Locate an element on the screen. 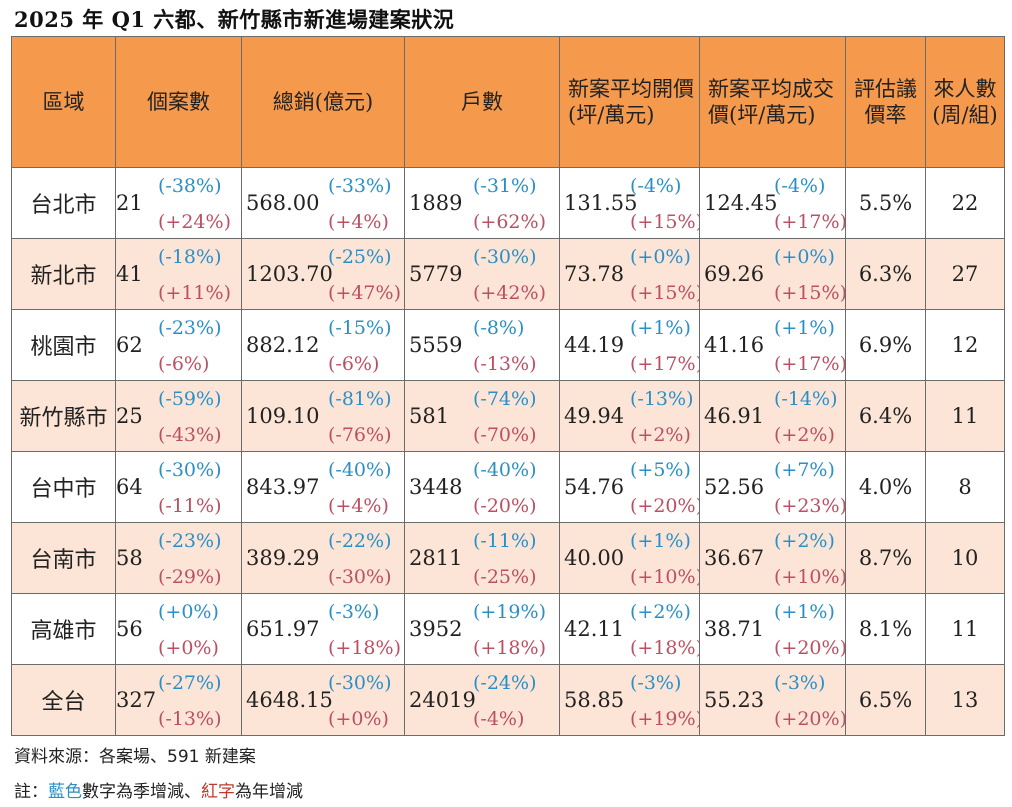 The image size is (1012, 807). cases-cell: 58 (-23%) (-29%) is located at coordinates (178, 558).